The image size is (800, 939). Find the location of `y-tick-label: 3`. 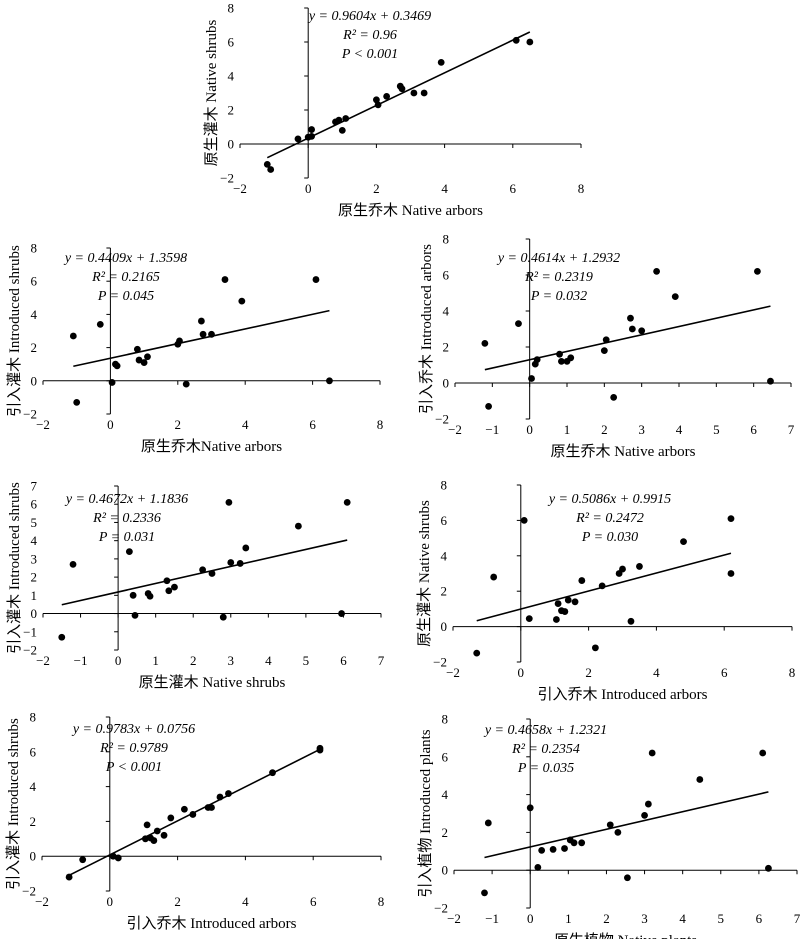

y-tick-label: 3 is located at coordinates (34, 558).